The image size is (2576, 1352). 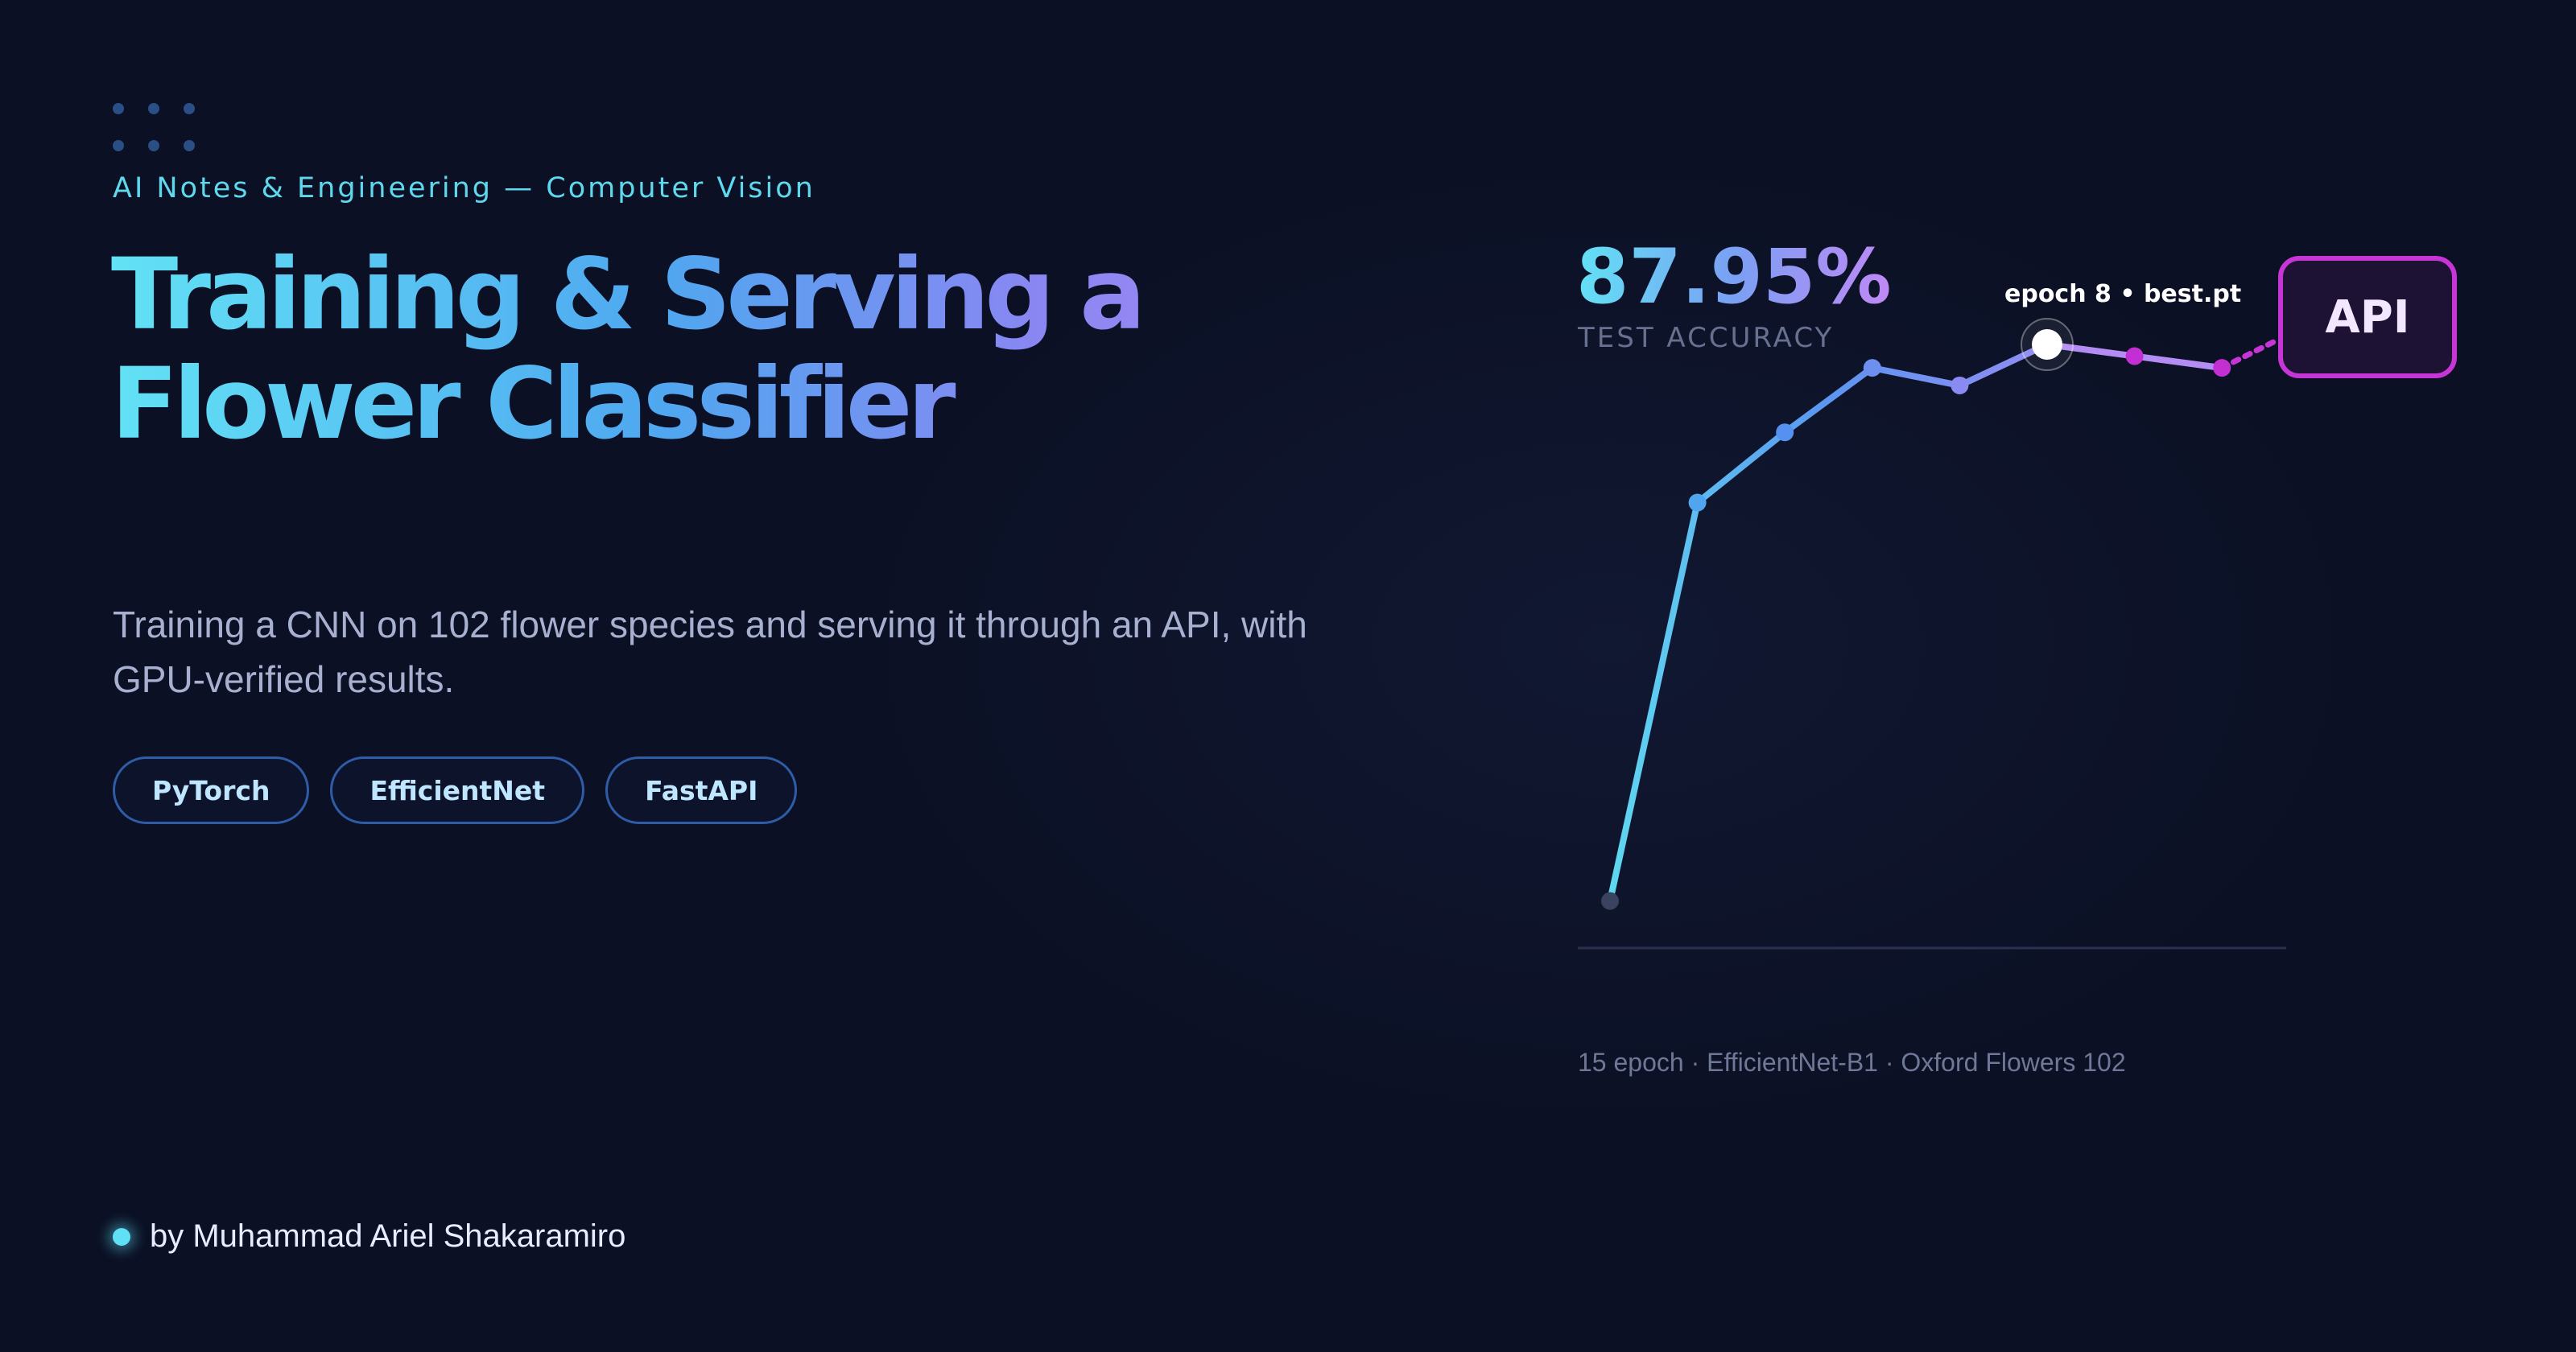 What do you see at coordinates (464, 188) in the screenshot?
I see `eyebrow-text: AI Notes & Engineering — Computer Vision` at bounding box center [464, 188].